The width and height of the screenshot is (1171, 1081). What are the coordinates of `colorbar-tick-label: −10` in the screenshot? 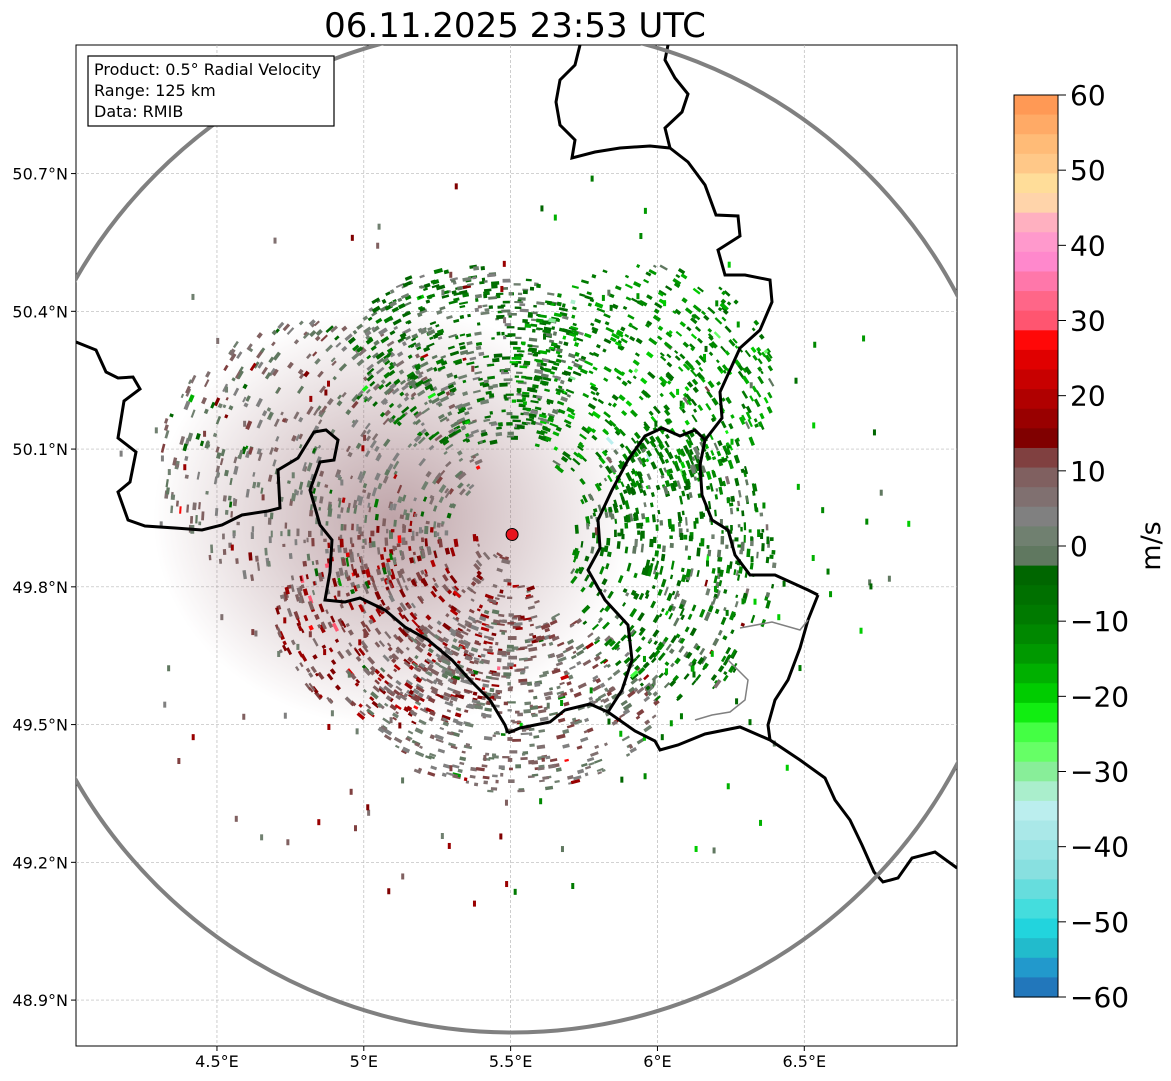 It's located at (1099, 621).